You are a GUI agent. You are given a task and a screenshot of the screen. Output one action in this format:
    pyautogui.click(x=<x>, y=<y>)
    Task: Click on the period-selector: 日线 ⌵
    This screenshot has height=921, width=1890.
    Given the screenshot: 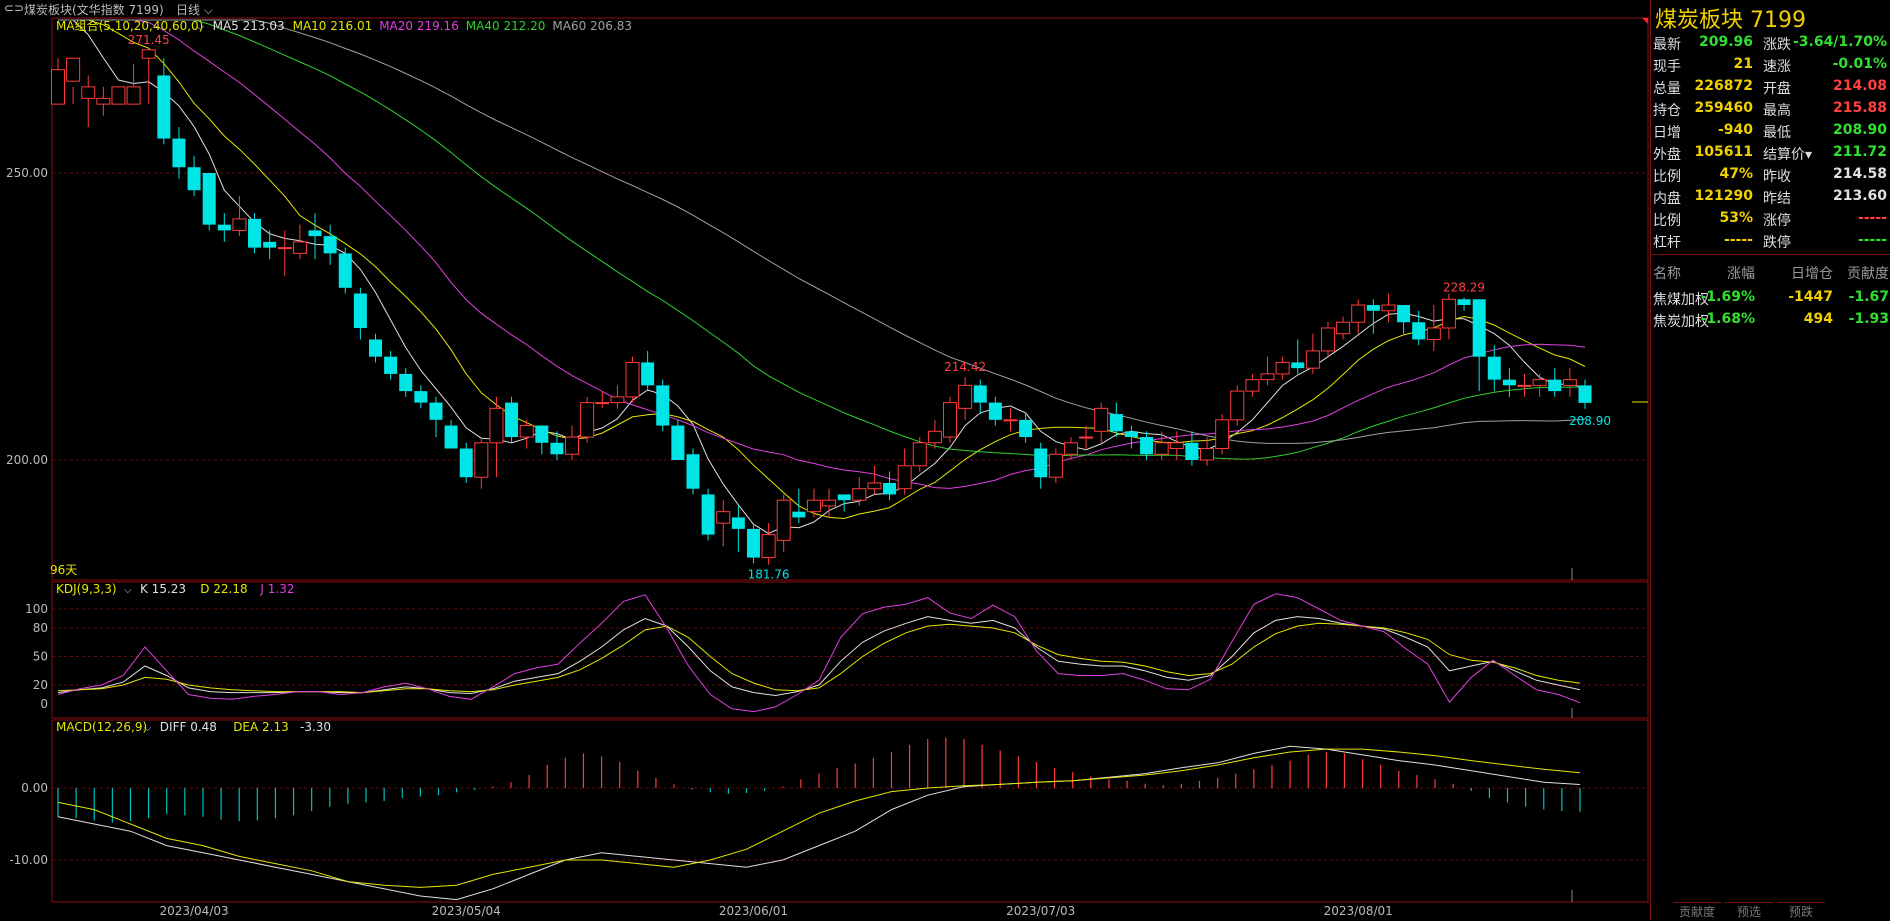 What is the action you would take?
    pyautogui.click(x=194, y=9)
    